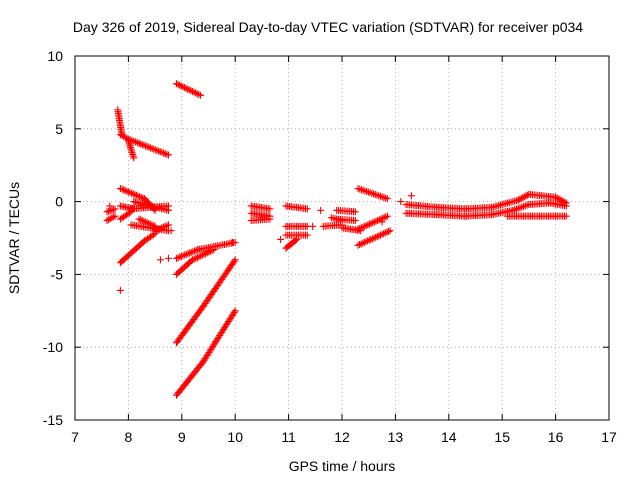 The image size is (640, 480). What do you see at coordinates (260, 213) in the screenshot?
I see `series-seg-m` at bounding box center [260, 213].